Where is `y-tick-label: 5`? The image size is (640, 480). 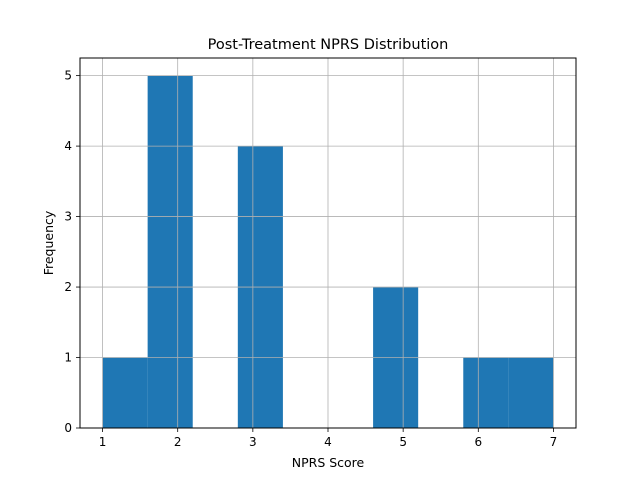 y-tick-label: 5 is located at coordinates (68, 76).